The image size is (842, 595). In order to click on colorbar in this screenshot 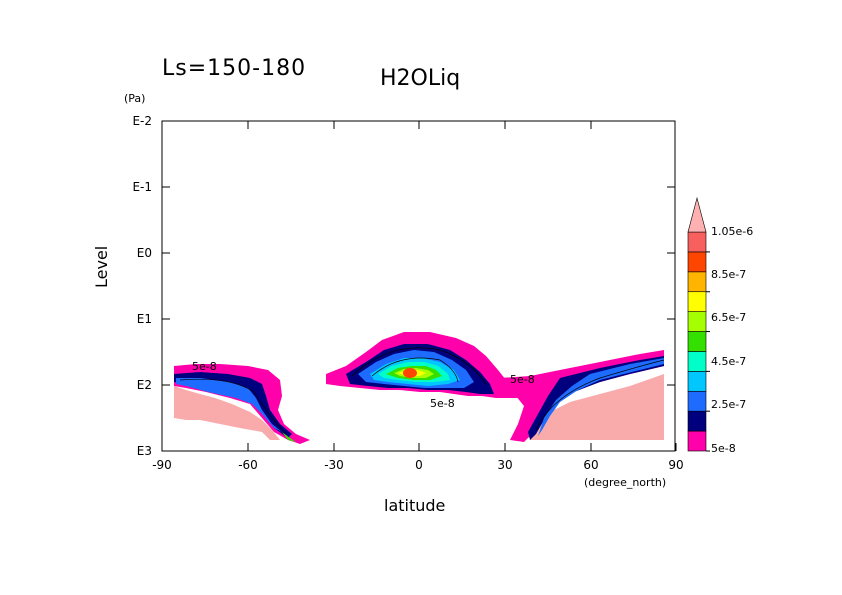, I will do `click(698, 324)`.